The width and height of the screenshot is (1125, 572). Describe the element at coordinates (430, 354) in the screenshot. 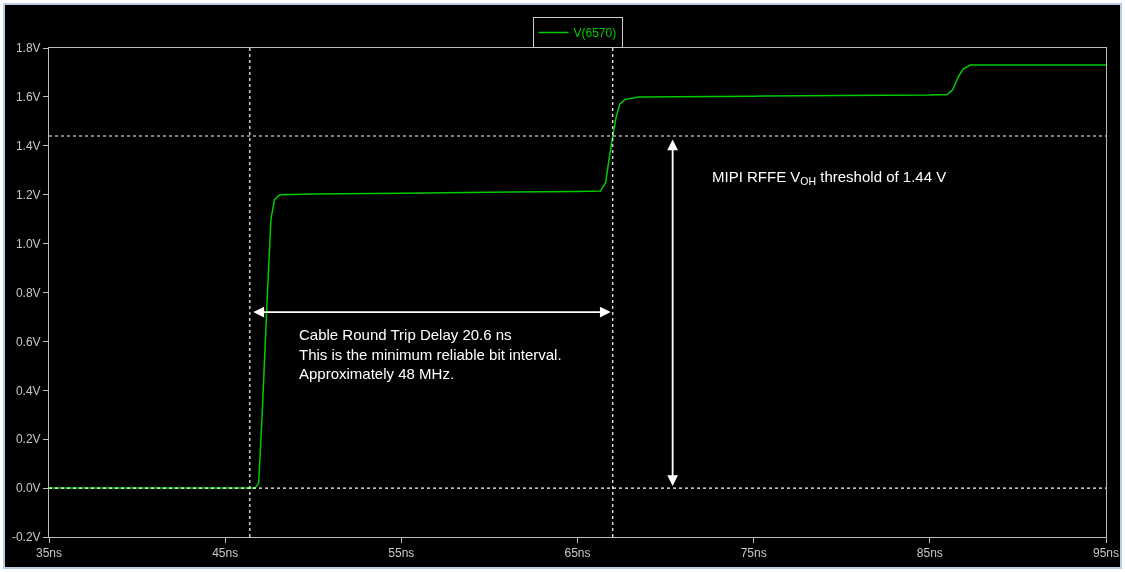

I see `annotation: Cable Round Trip Delay 20.6 ns This is the minimum reliable bit interval. Approximately 48 MHz.` at that location.